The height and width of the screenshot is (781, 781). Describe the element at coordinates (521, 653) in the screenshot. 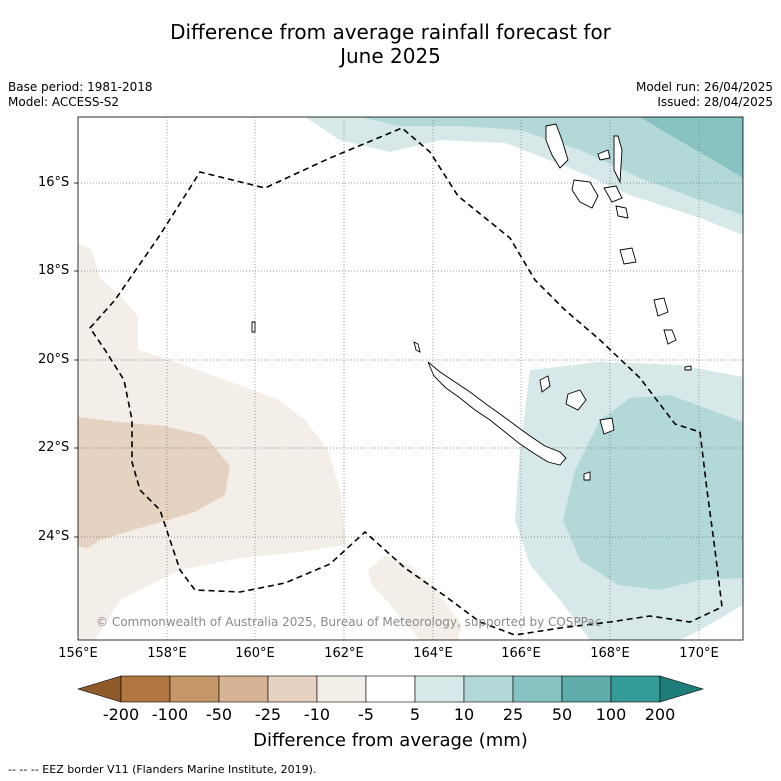

I see `lon-label-166e: 166°E` at that location.